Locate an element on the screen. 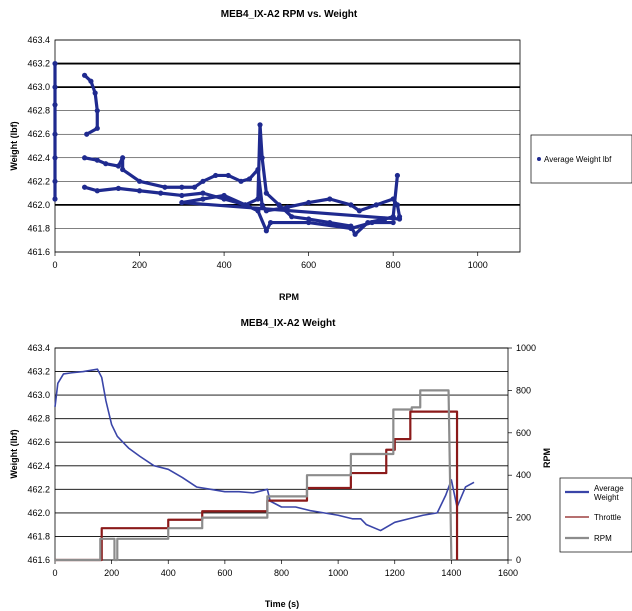 The image size is (632, 611). chart2-y2-tick-label: 0 is located at coordinates (518, 560).